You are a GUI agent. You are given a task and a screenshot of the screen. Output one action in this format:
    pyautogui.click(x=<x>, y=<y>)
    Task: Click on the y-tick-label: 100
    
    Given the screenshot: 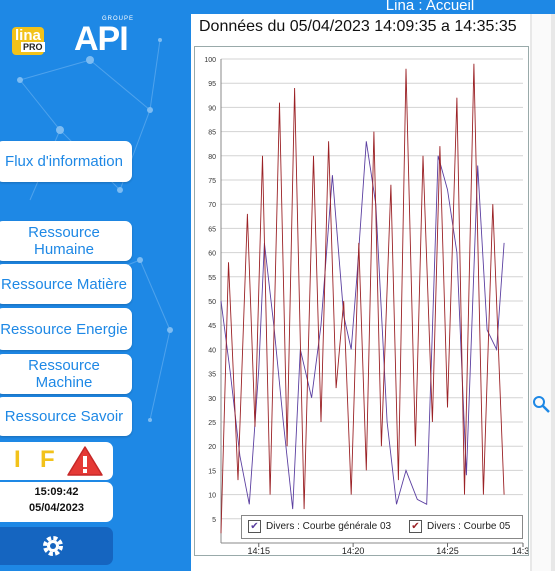 What is the action you would take?
    pyautogui.click(x=210, y=60)
    